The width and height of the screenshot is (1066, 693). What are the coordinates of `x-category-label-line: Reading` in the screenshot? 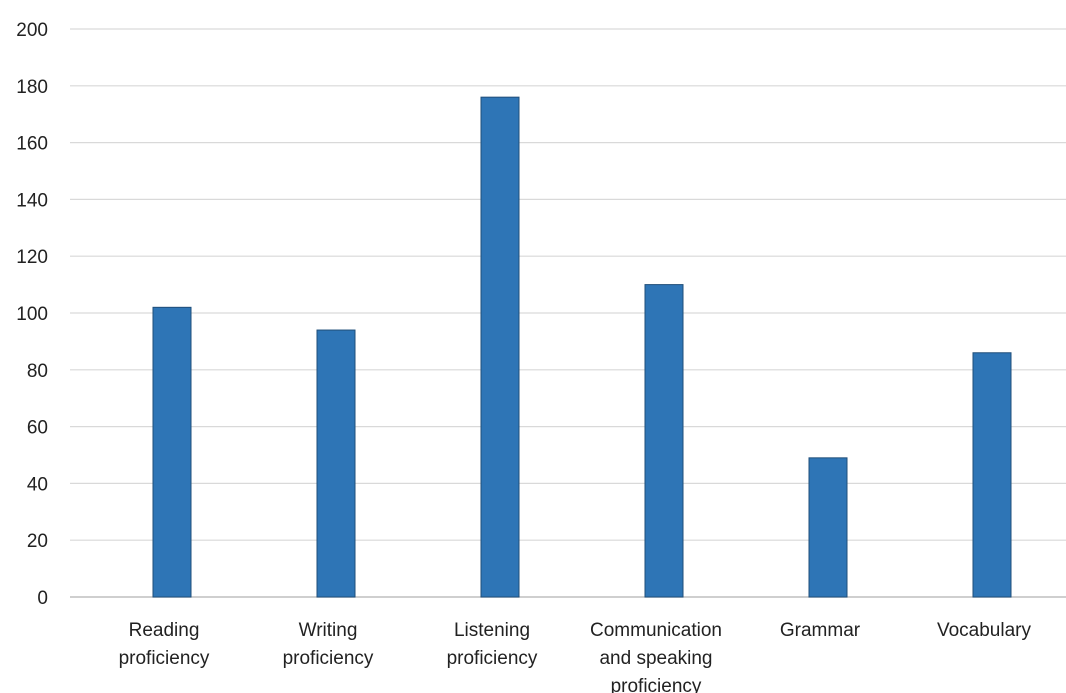 It's located at (164, 630).